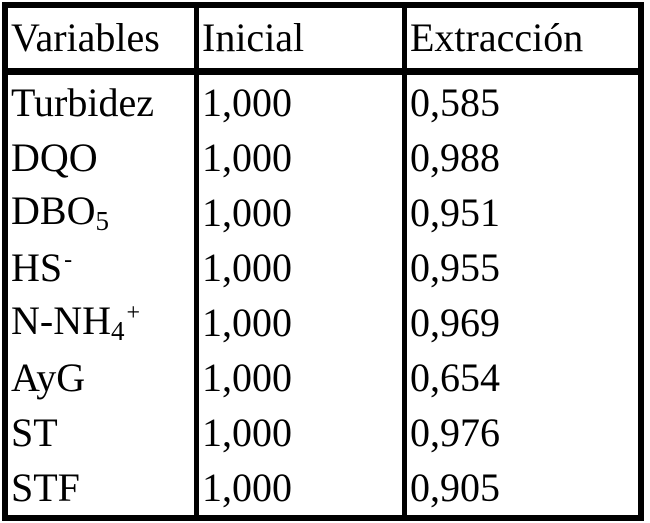  I want to click on header-cell: Extracción, so click(522, 40).